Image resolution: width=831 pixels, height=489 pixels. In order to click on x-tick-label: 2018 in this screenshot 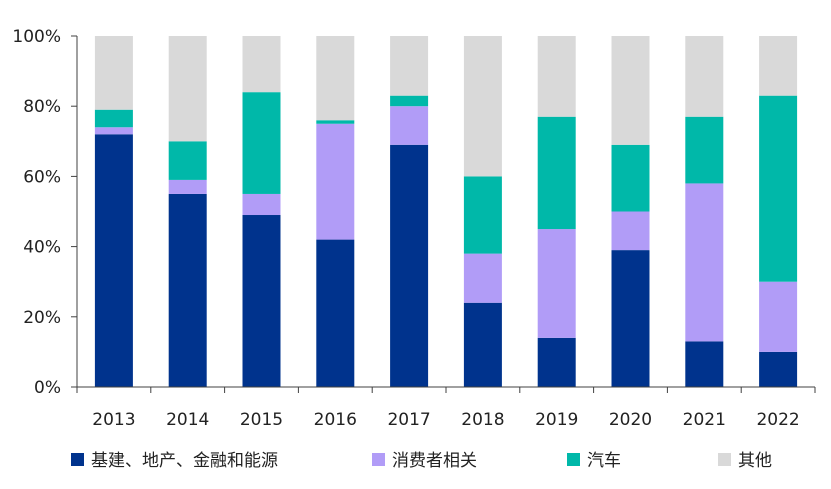, I will do `click(482, 420)`.